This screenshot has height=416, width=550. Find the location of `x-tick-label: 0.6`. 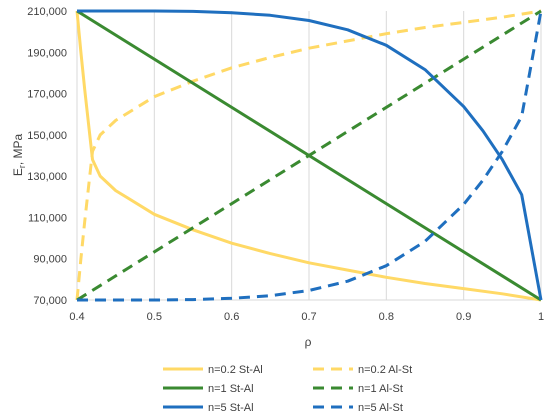

x-tick-label: 0.6 is located at coordinates (231, 317).